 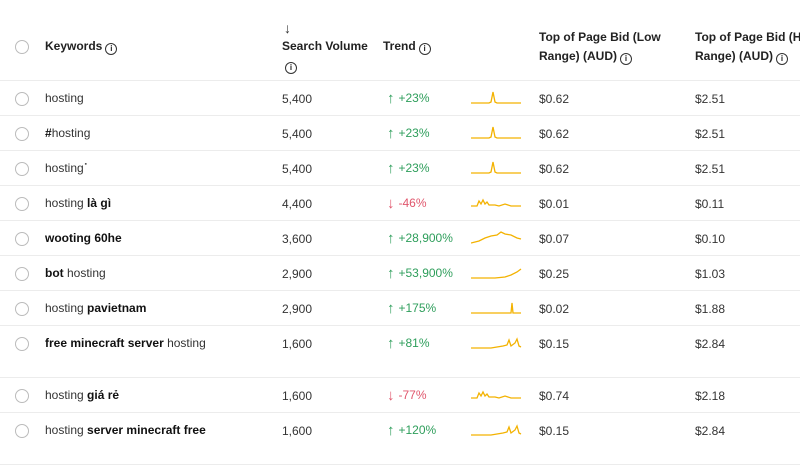 I want to click on table-row: bot hosting 2,900 ↑ +53,900% $0.25 $1.03, so click(x=400, y=273).